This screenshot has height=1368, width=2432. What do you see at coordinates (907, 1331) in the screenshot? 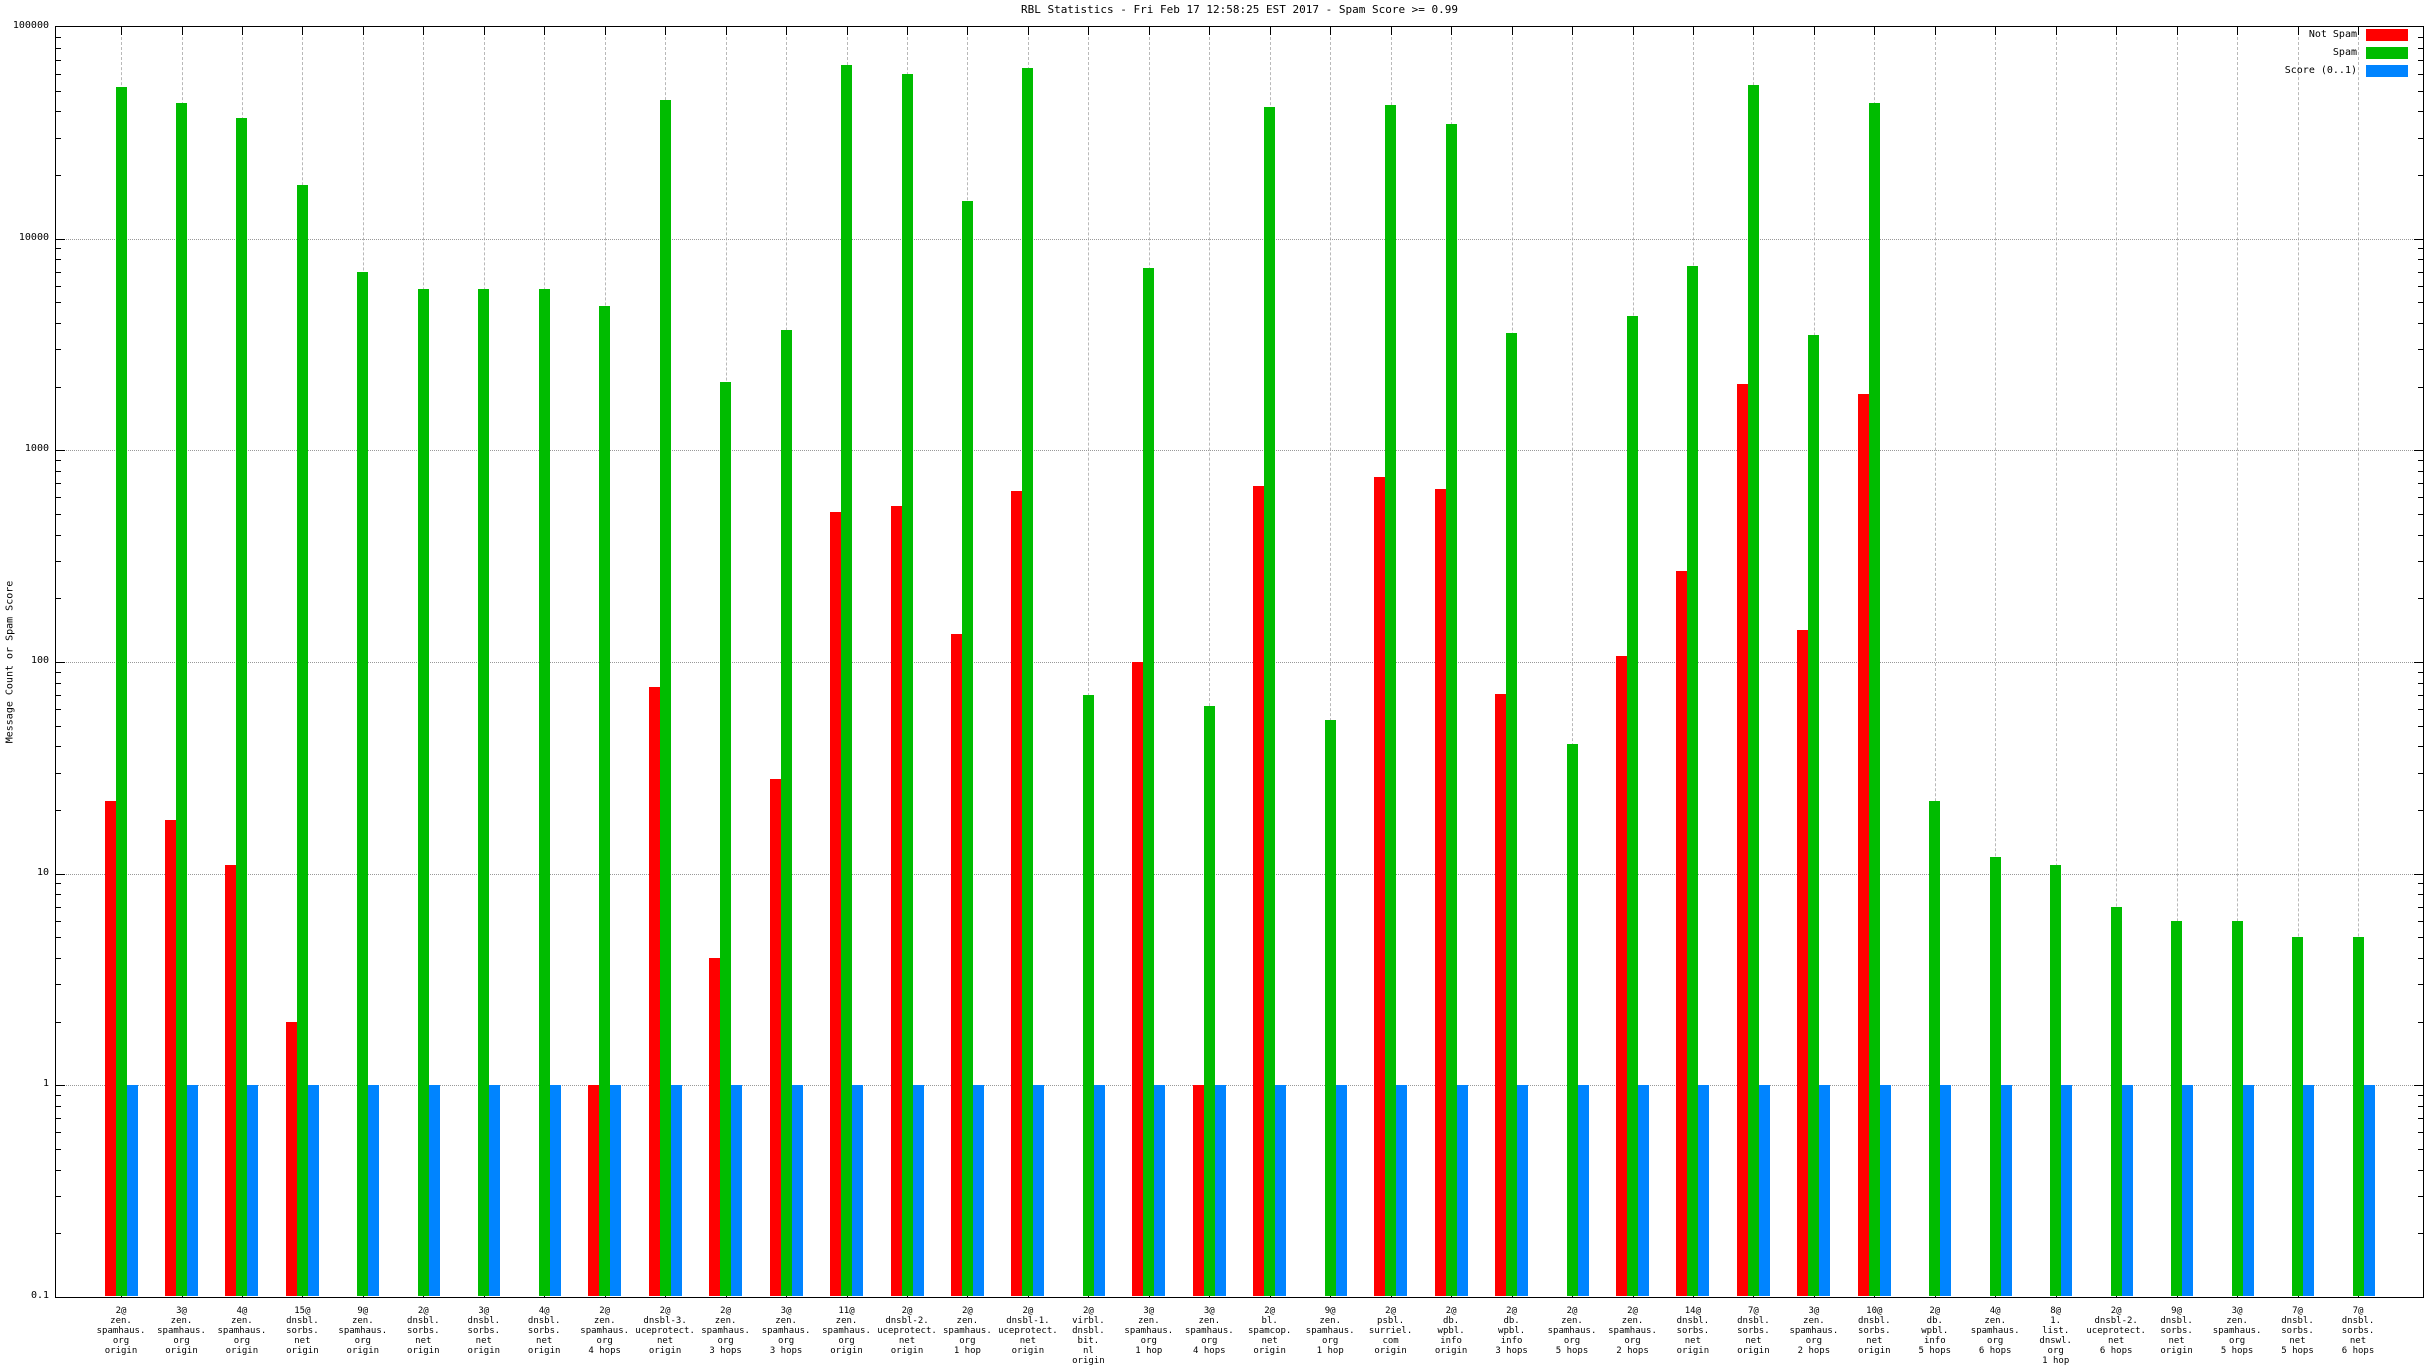
I see `x-tick-label: 2@ dnsbl-2. uceprotect. net origin` at bounding box center [907, 1331].